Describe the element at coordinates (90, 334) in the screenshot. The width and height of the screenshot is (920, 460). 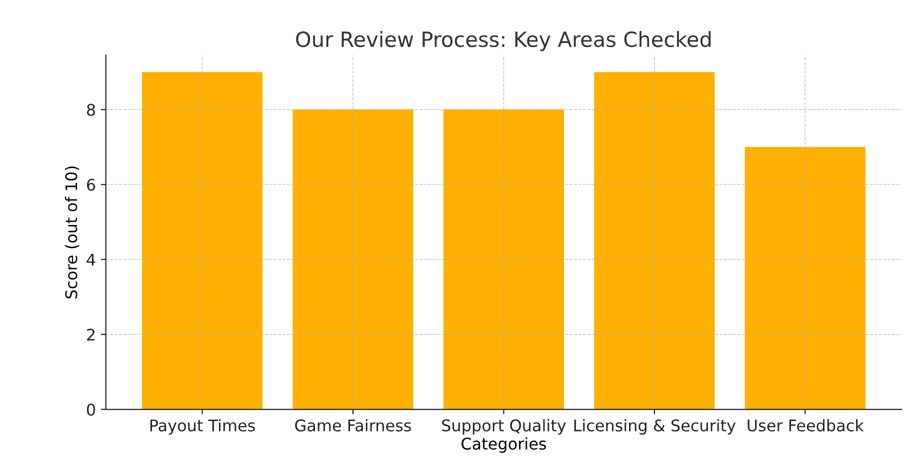
I see `y-tick-label: 2` at that location.